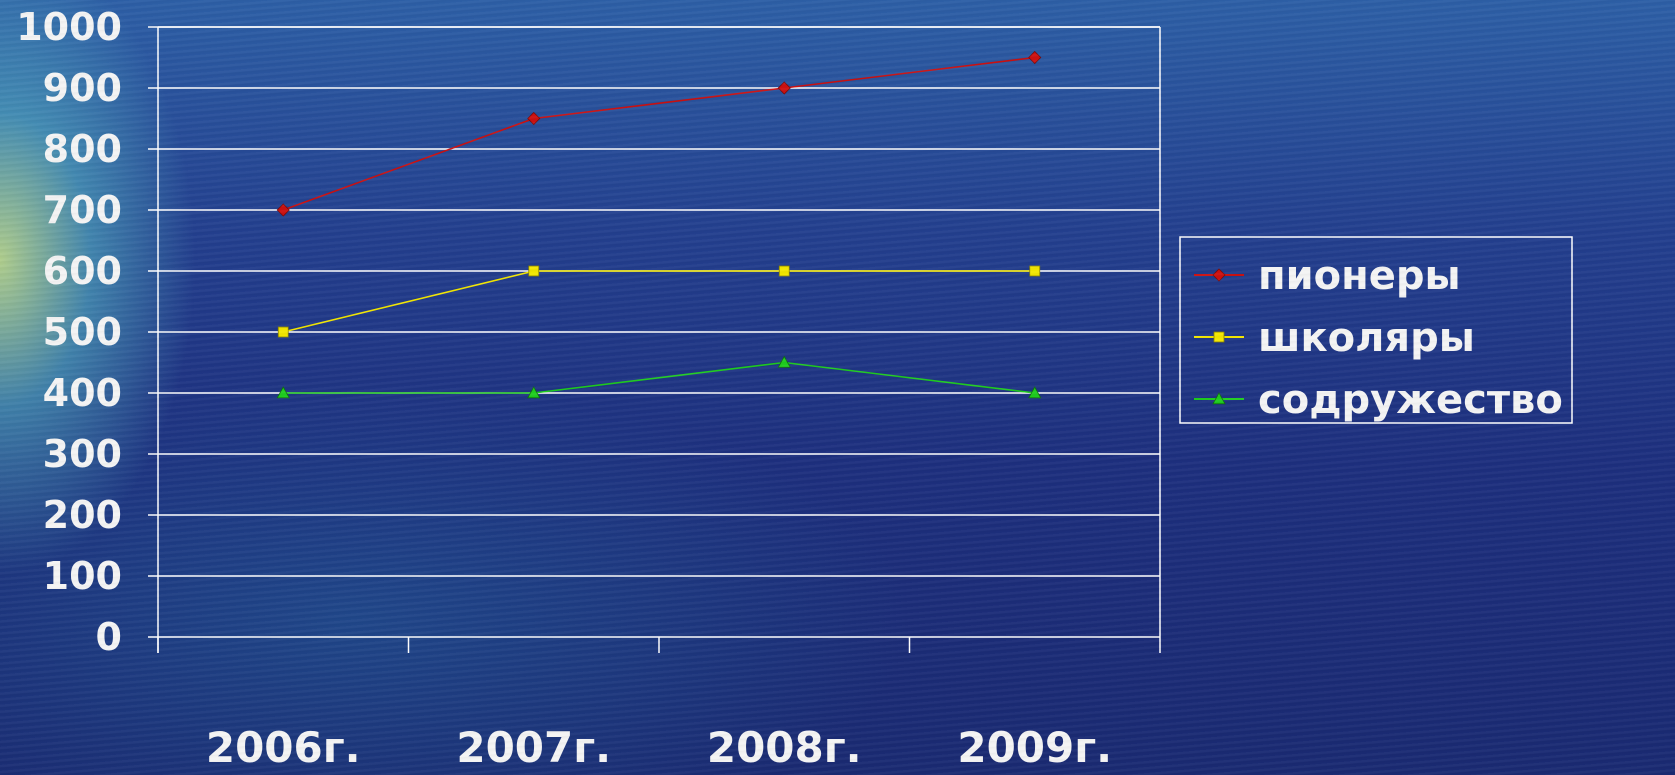 This screenshot has height=775, width=1675. What do you see at coordinates (82, 271) in the screenshot?
I see `y-tick-label: 600` at bounding box center [82, 271].